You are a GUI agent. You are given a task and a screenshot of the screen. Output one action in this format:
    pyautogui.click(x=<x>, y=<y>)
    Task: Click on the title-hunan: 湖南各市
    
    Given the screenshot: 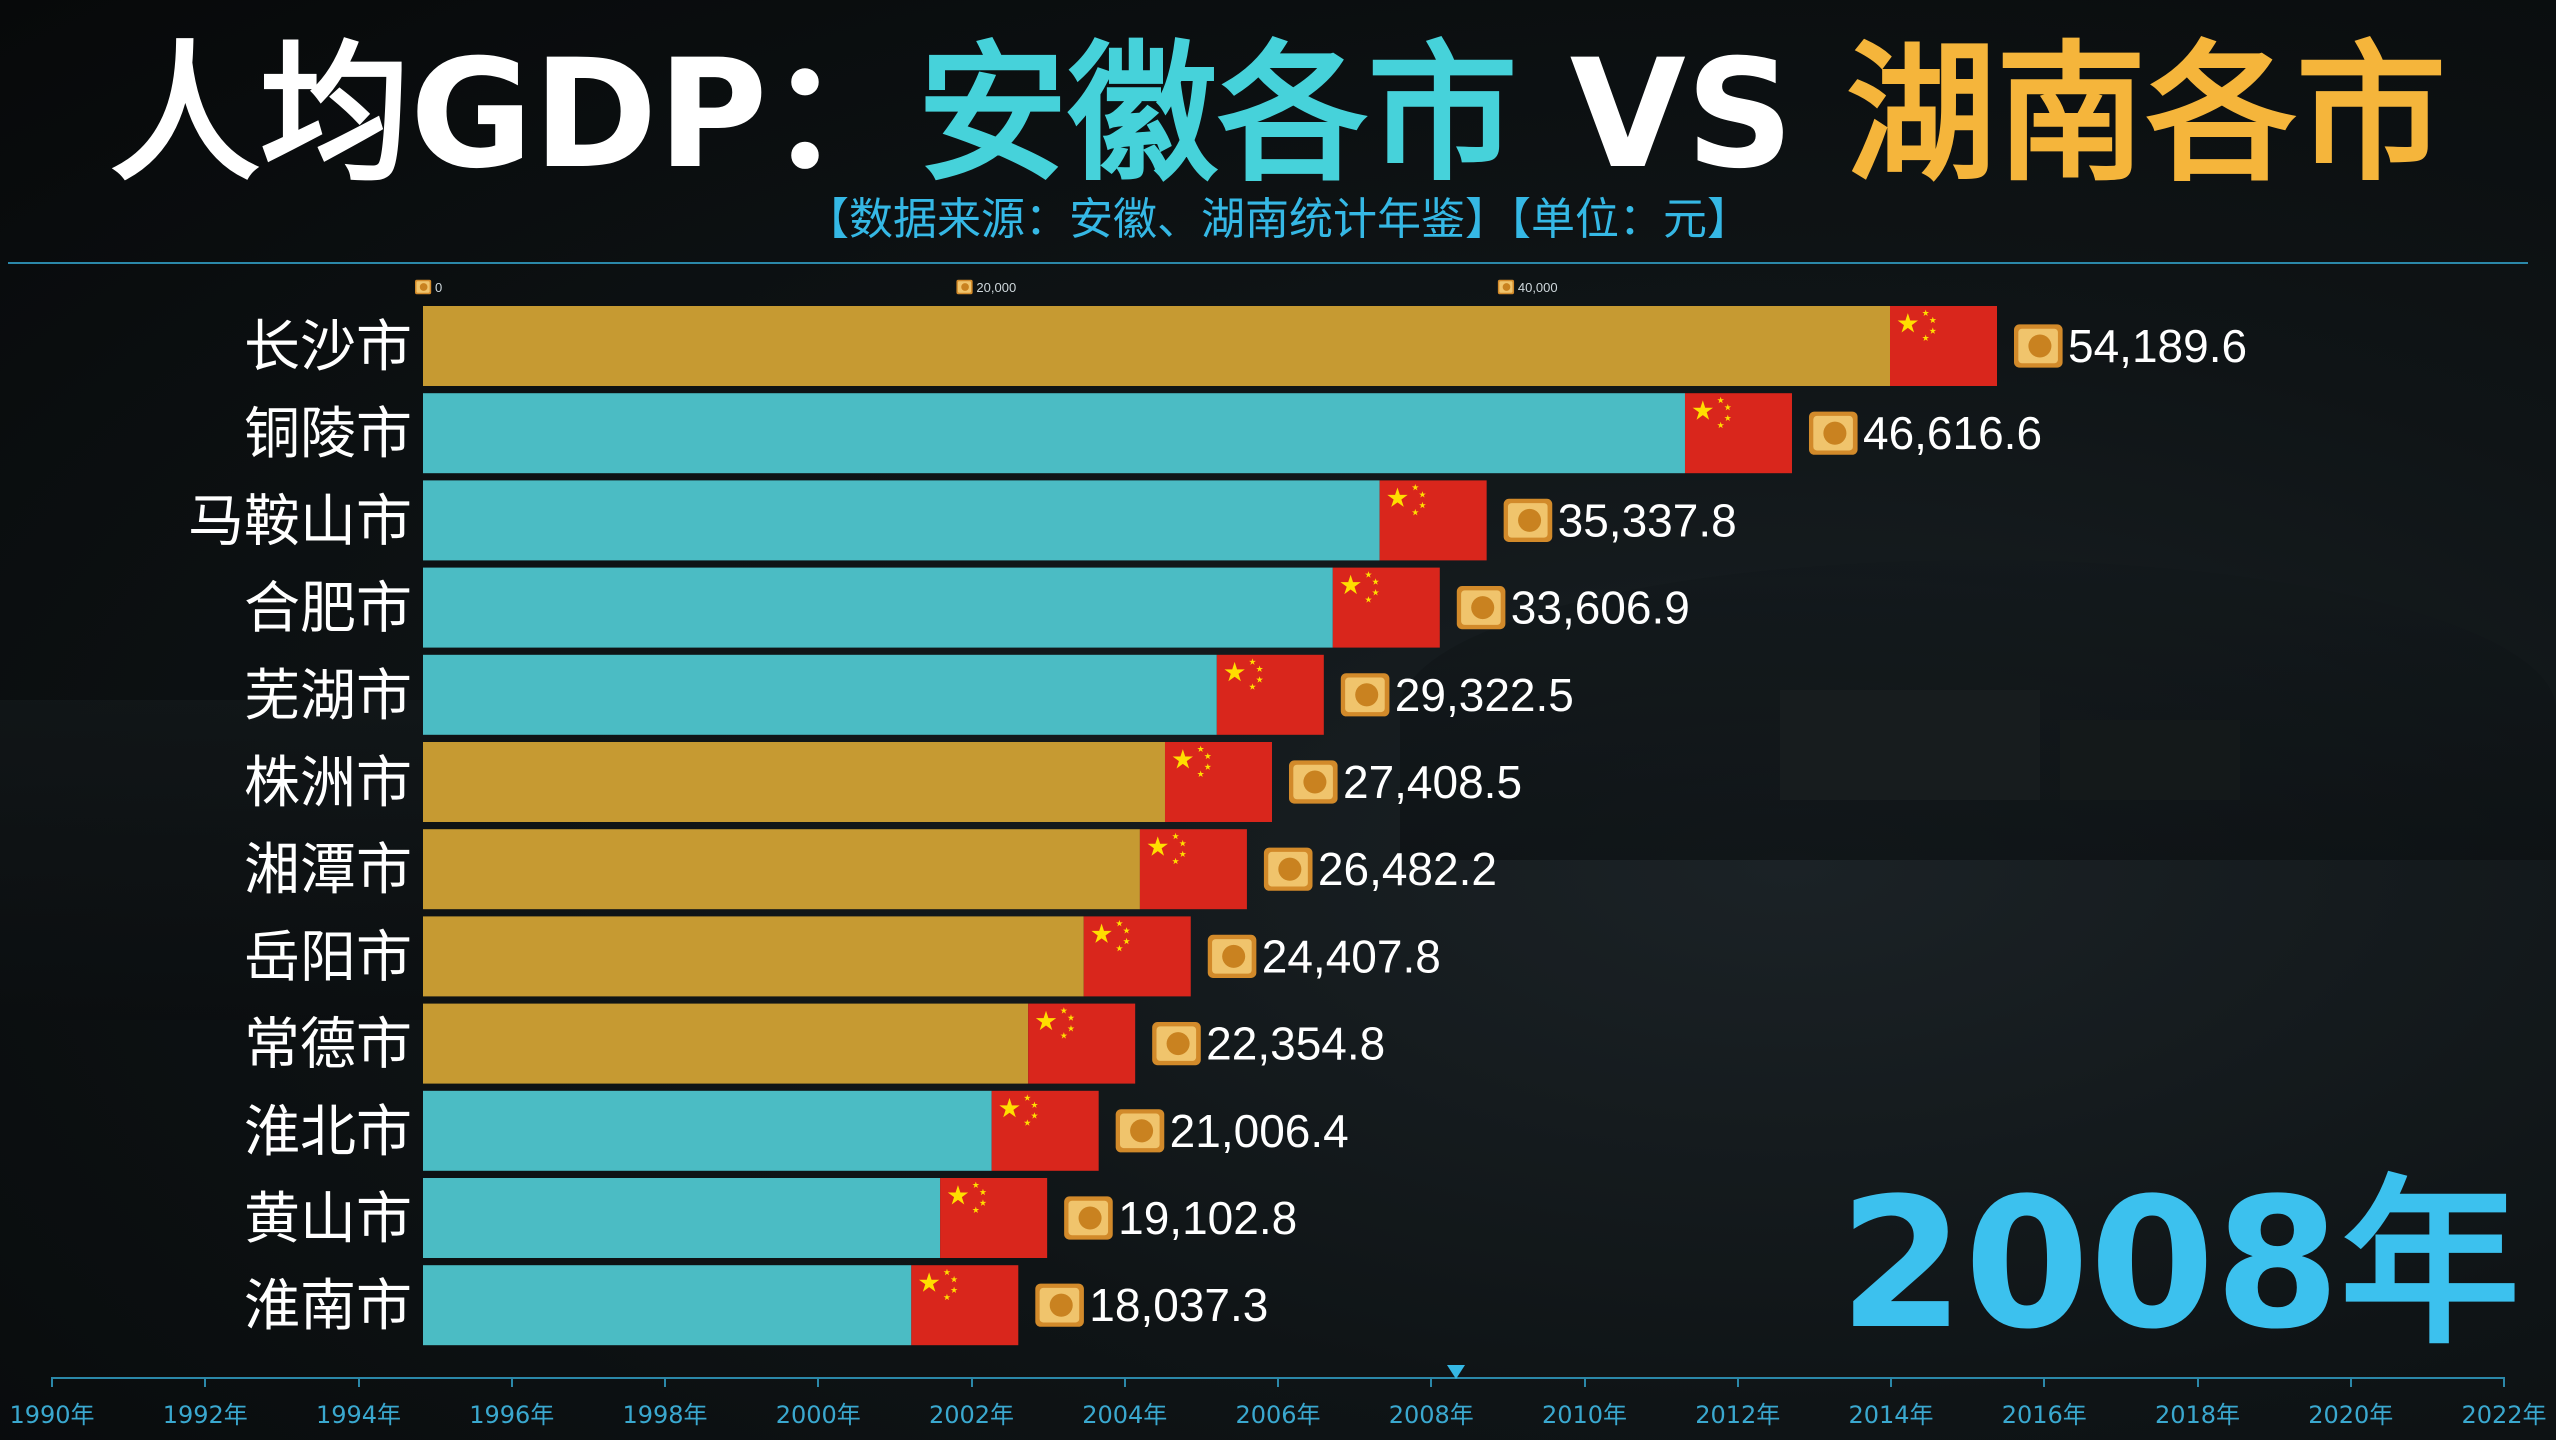 What is the action you would take?
    pyautogui.click(x=2146, y=115)
    